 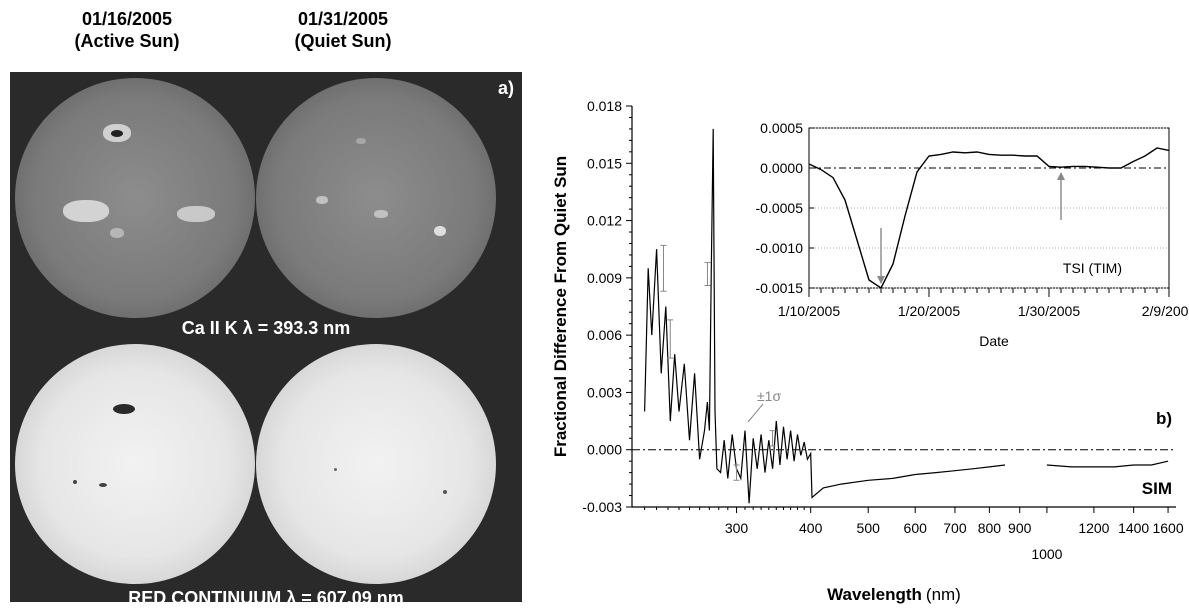 What do you see at coordinates (1157, 488) in the screenshot?
I see `sim-series-label: SIM` at bounding box center [1157, 488].